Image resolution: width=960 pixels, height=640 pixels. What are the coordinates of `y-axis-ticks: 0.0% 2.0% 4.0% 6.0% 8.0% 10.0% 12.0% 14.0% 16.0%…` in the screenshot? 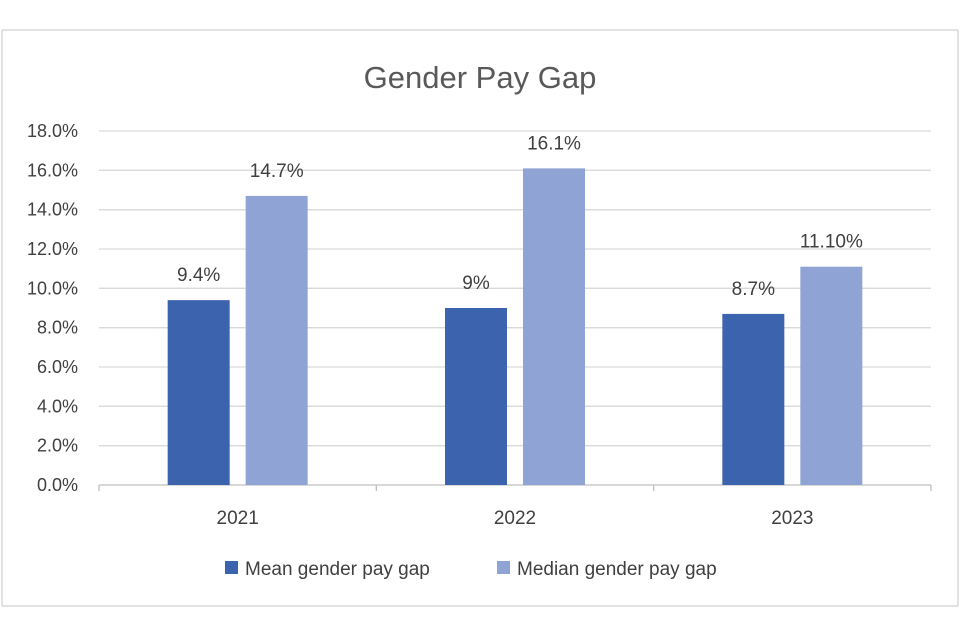 It's located at (52, 308).